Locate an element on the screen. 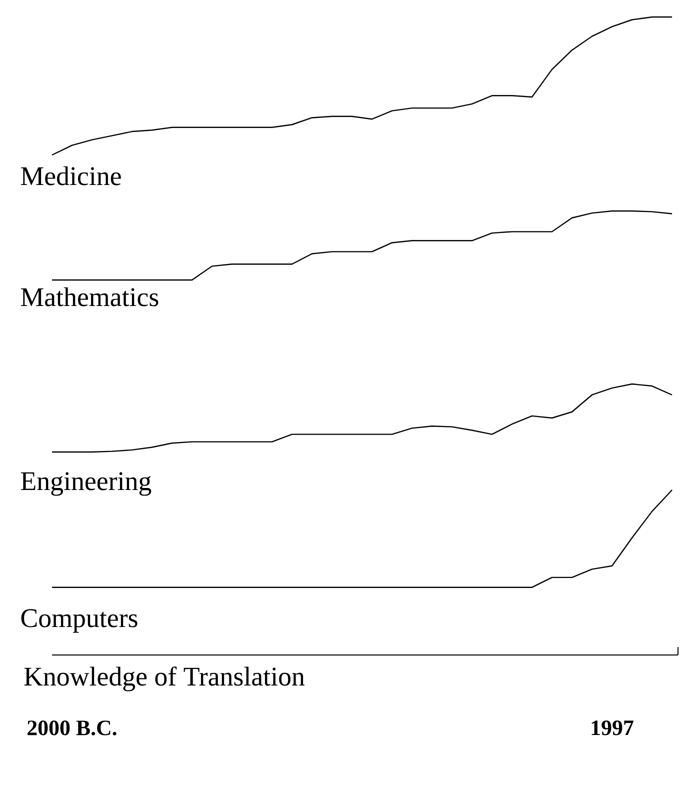 Image resolution: width=700 pixels, height=800 pixels. text: Medicine is located at coordinates (70, 176).